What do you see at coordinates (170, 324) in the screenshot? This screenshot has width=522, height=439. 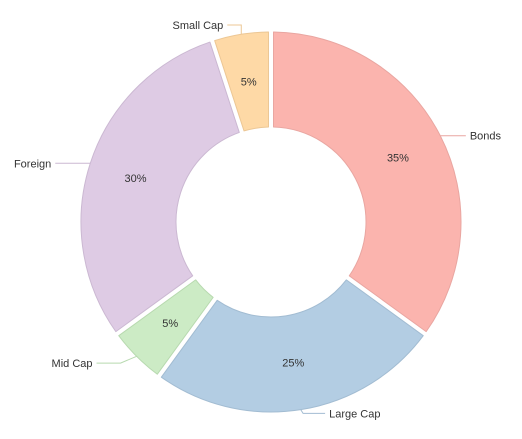 I see `percent-label-mid-cap: 5%` at bounding box center [170, 324].